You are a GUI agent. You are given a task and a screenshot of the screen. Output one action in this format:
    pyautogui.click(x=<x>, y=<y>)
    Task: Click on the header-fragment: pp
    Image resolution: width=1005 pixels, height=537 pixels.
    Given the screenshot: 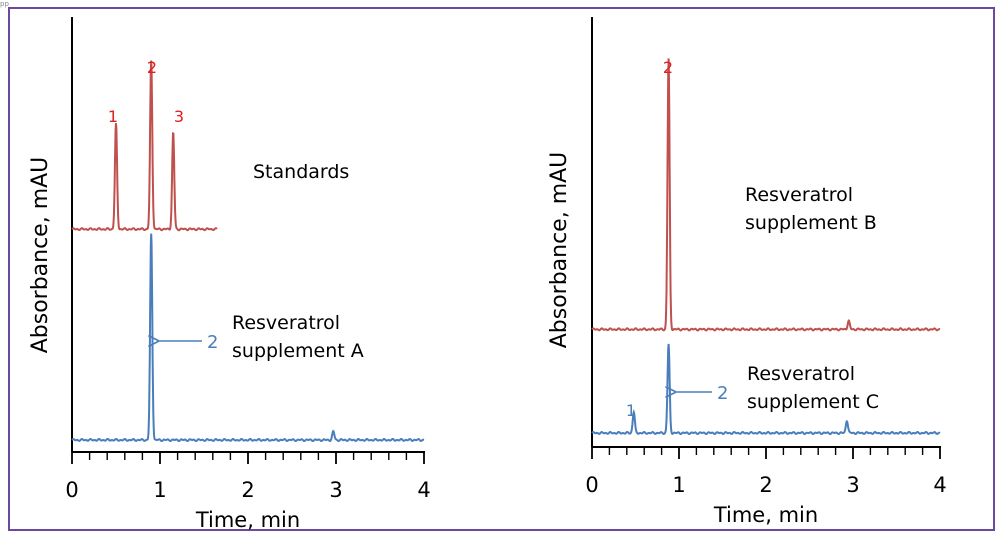 What is the action you would take?
    pyautogui.click(x=4, y=4)
    